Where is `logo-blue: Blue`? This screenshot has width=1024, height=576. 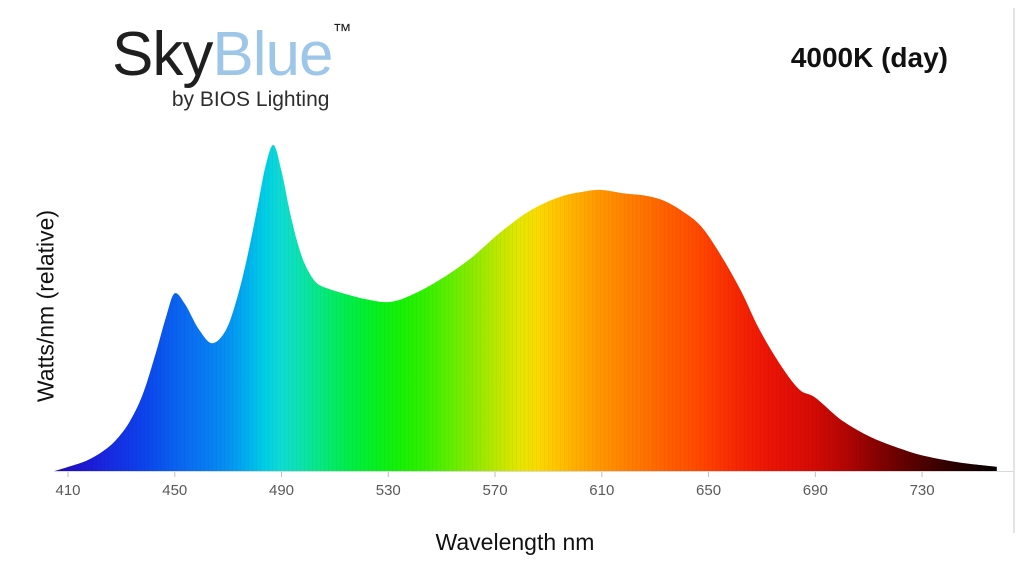 logo-blue: Blue is located at coordinates (272, 54).